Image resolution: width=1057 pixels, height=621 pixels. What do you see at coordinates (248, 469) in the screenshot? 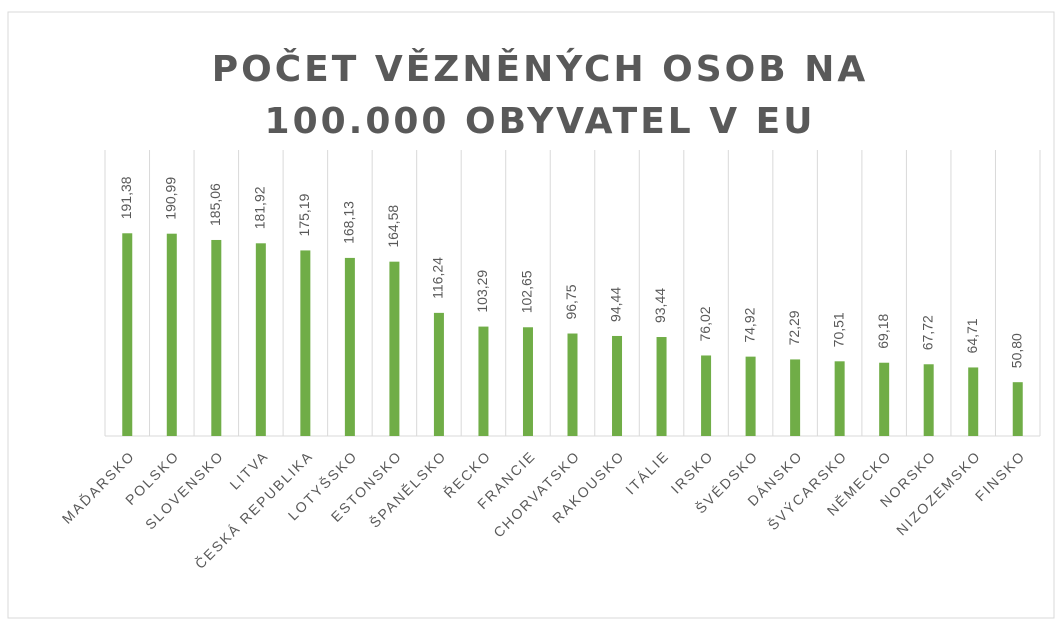
I see `x-tick-label: LITVA` at bounding box center [248, 469].